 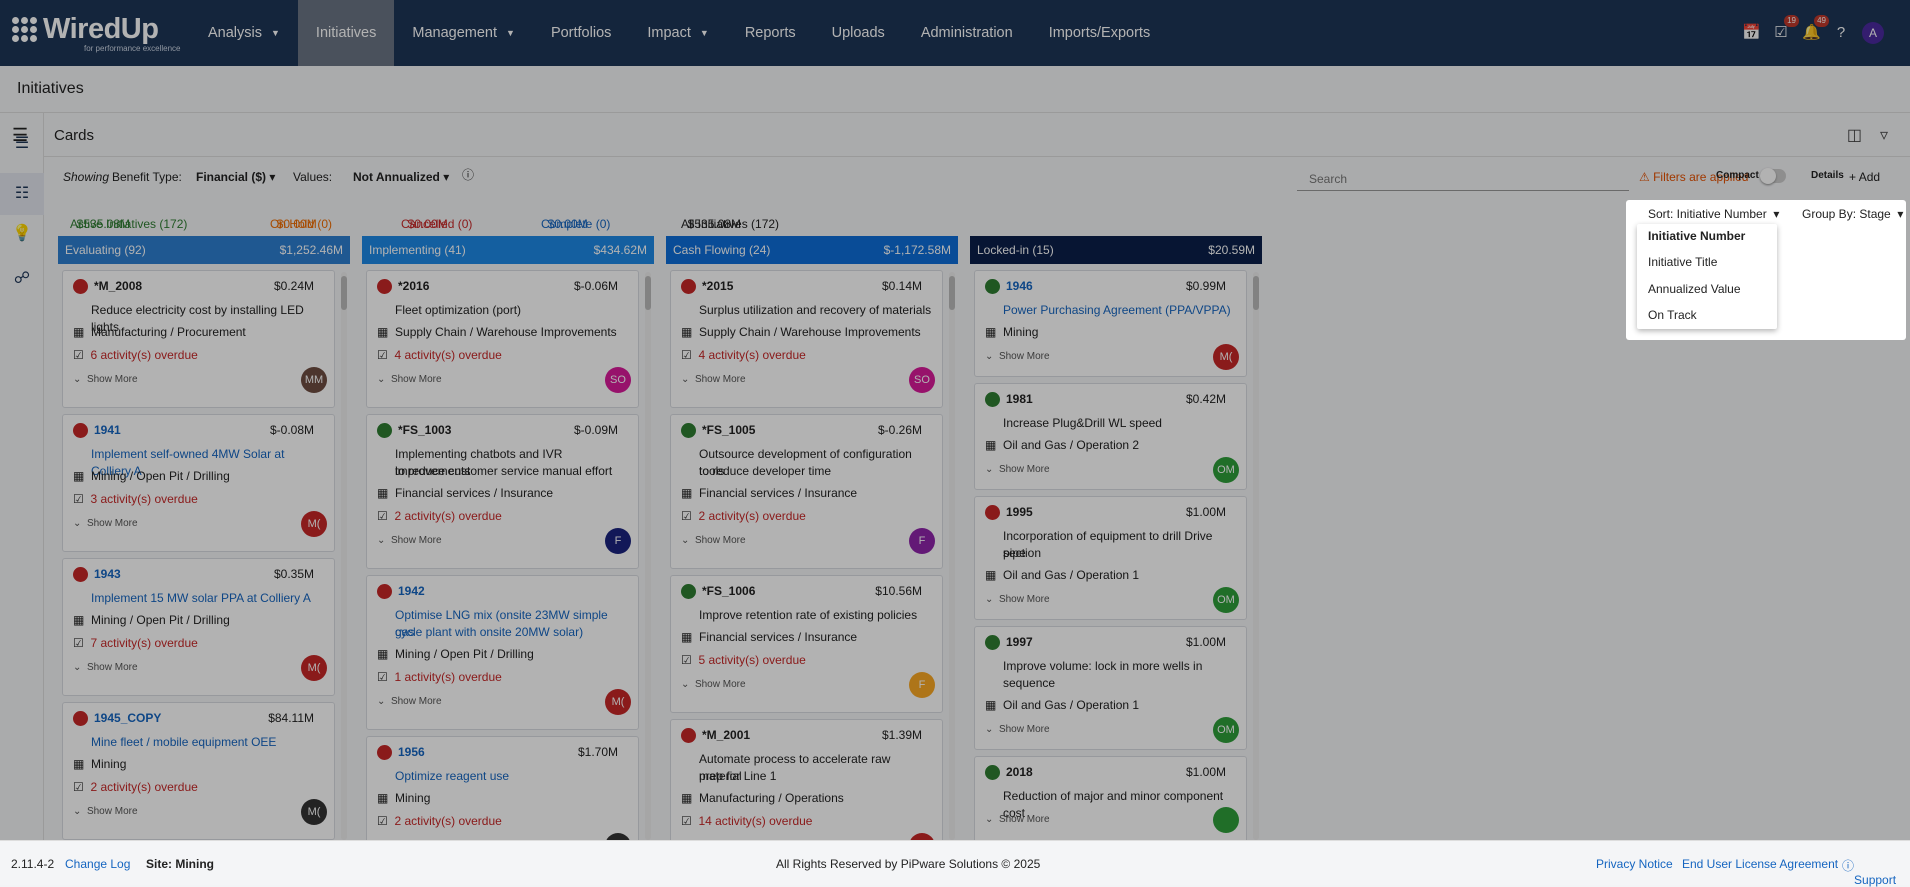 I want to click on list-view-icon: ☰, so click(x=22, y=143).